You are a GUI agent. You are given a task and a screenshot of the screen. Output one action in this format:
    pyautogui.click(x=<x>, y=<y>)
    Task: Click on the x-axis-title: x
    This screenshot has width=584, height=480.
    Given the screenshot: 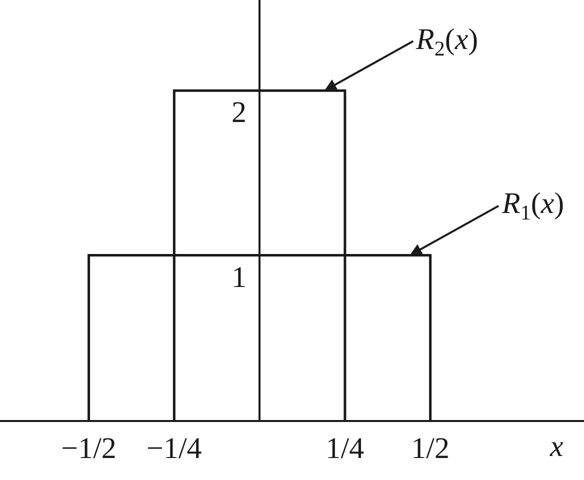 What is the action you would take?
    pyautogui.click(x=556, y=446)
    